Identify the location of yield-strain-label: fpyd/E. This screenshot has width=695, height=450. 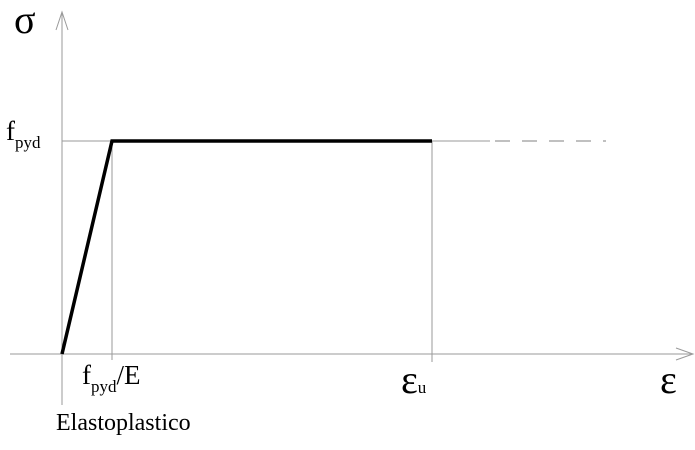
(111, 378).